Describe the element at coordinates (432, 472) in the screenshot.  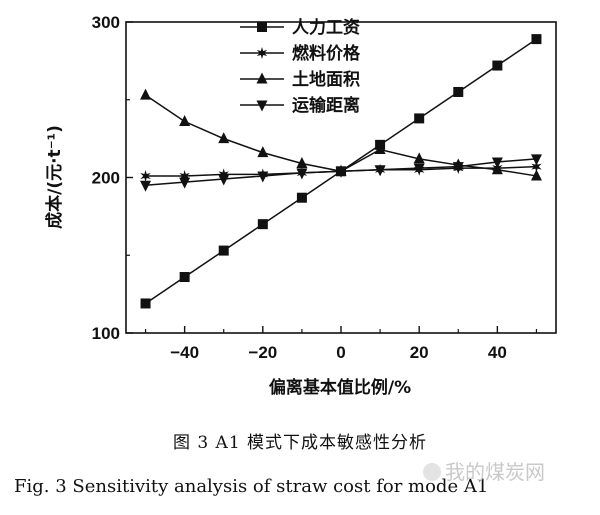
I see `watermark-logo-icon` at that location.